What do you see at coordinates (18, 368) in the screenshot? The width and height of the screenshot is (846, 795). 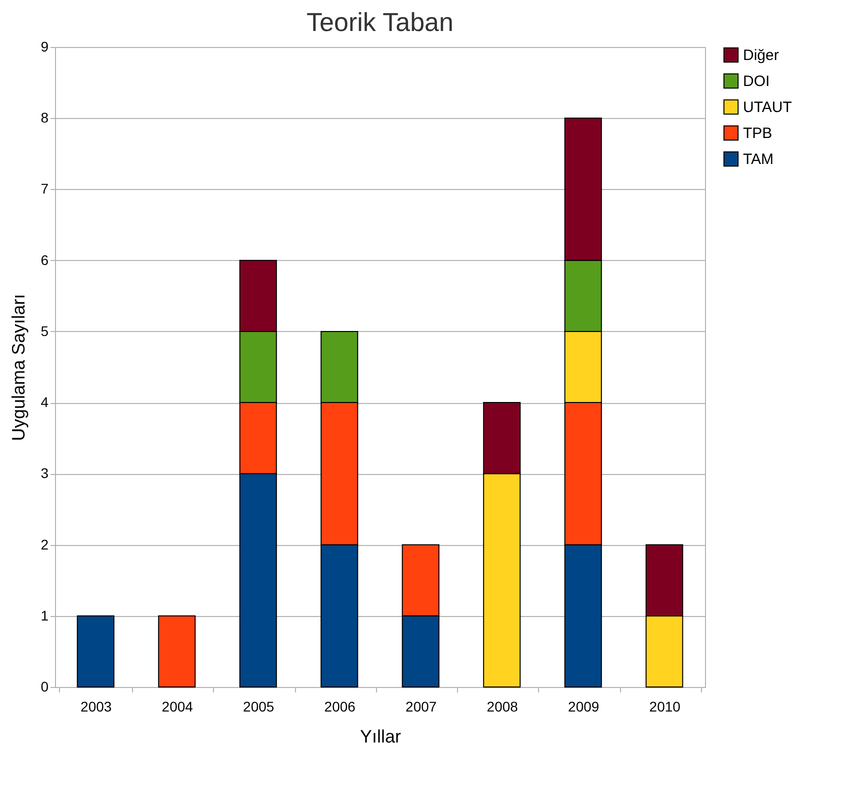 I see `y-axis-title: Uygulama Sayıları` at bounding box center [18, 368].